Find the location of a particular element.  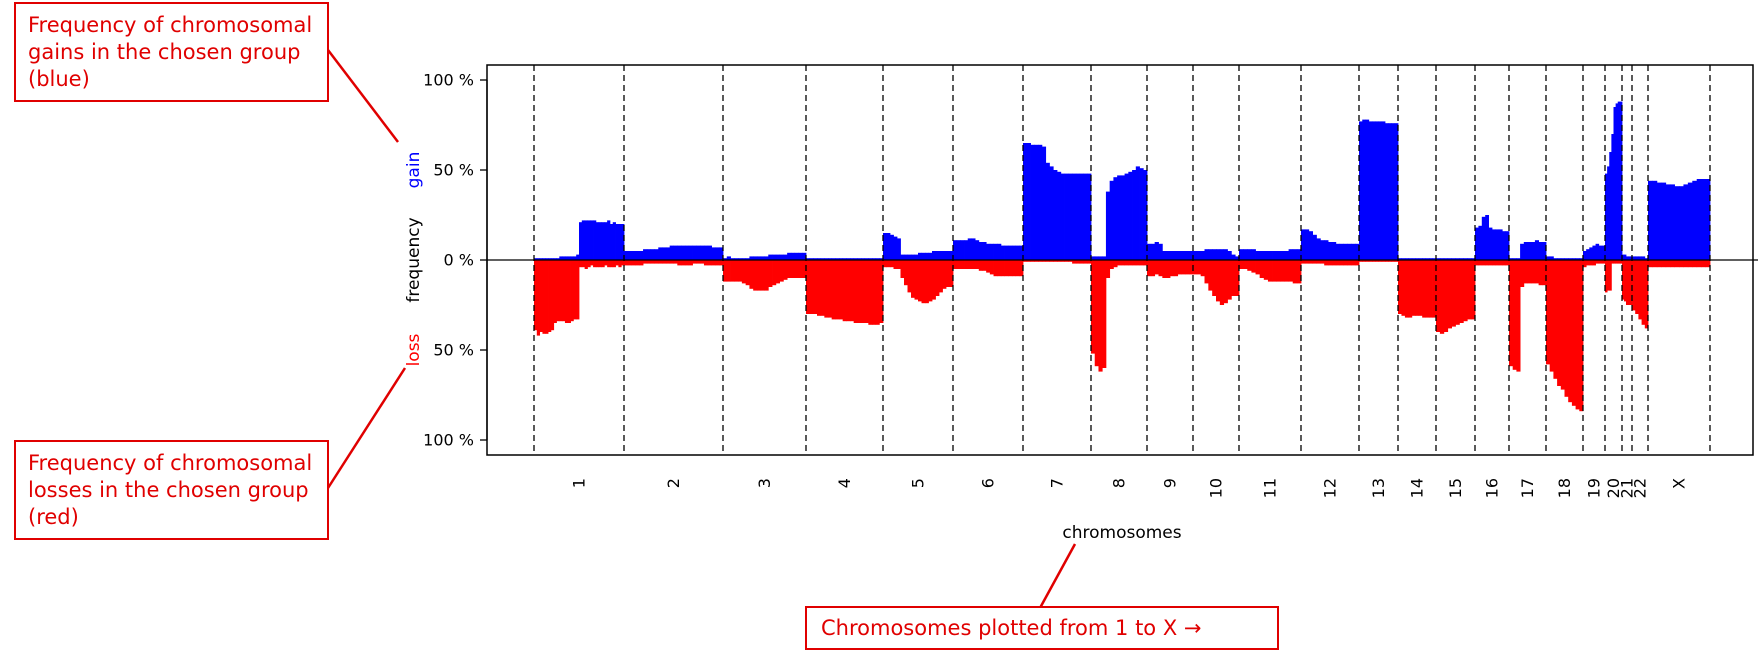

callout-connector-gains is located at coordinates (363, 96).